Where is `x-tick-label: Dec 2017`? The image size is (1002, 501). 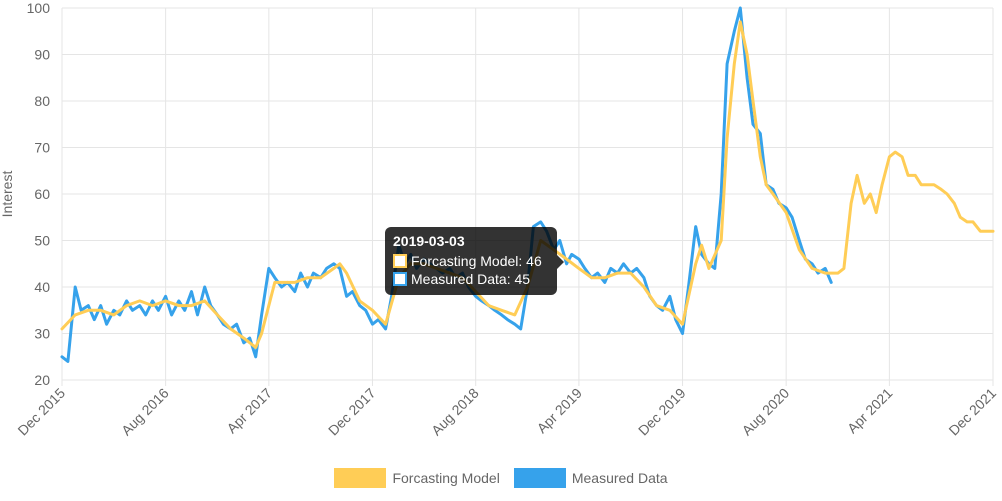
x-tick-label: Dec 2017 is located at coordinates (352, 412).